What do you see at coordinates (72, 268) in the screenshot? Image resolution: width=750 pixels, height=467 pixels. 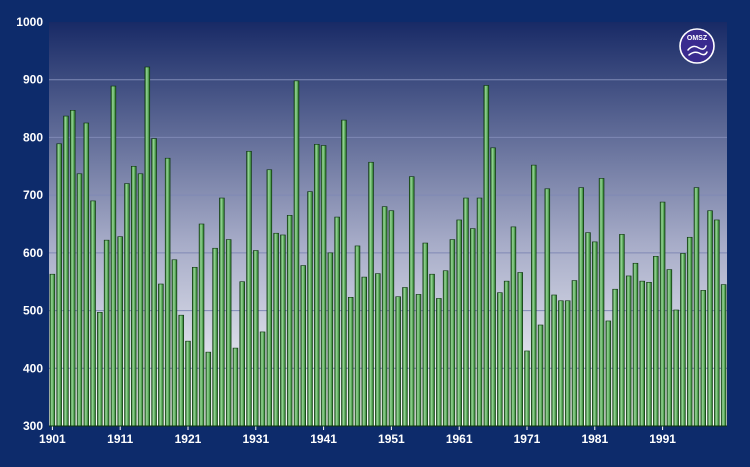 I see `bar-1904` at bounding box center [72, 268].